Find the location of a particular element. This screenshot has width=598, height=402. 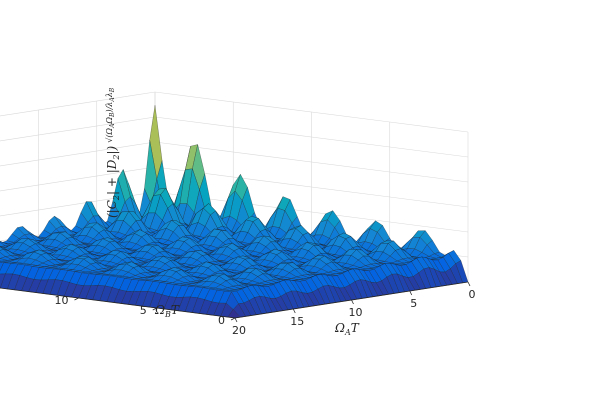

x-tick-label: 20 is located at coordinates (239, 330).